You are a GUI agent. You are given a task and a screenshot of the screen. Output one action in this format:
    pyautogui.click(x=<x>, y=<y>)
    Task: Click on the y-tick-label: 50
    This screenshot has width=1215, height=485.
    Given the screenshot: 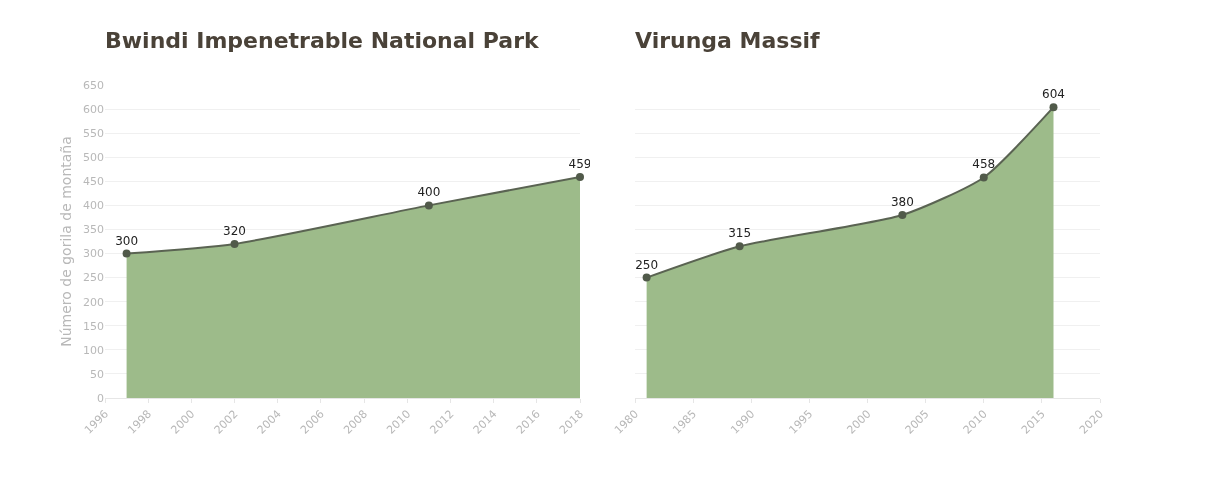 What is the action you would take?
    pyautogui.click(x=97, y=374)
    